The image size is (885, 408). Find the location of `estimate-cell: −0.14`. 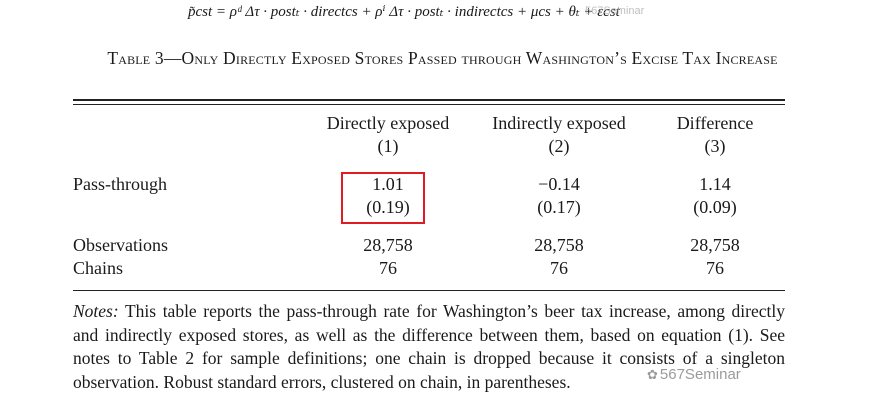

estimate-cell: −0.14 is located at coordinates (559, 184).